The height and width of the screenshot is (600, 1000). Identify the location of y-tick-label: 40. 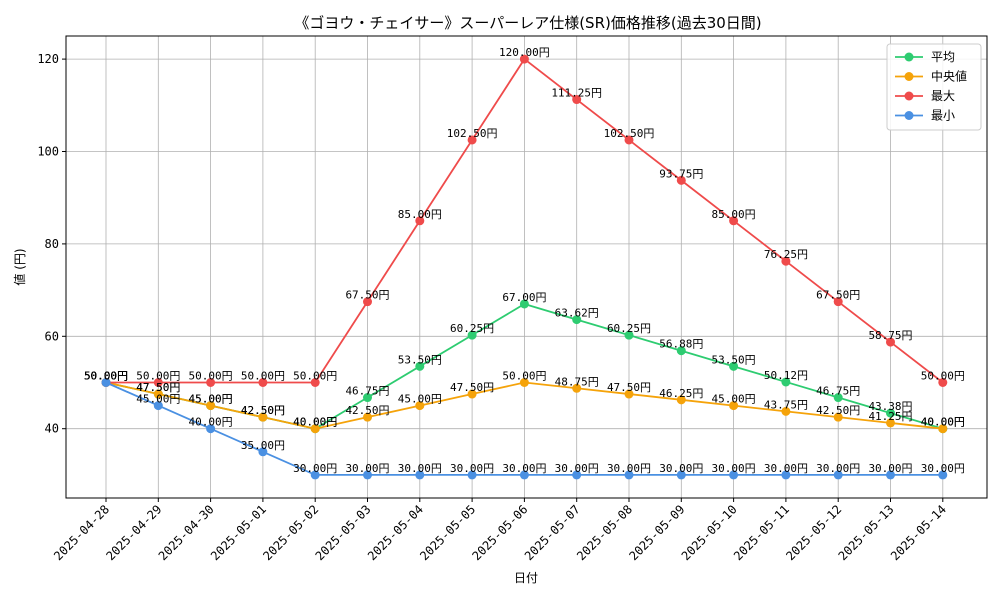
(52, 429).